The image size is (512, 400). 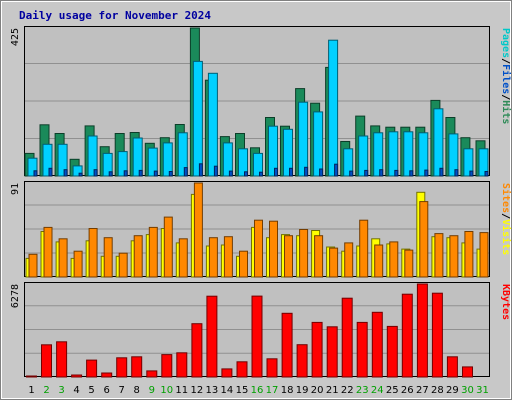 I want to click on day-label: 30, so click(x=467, y=390).